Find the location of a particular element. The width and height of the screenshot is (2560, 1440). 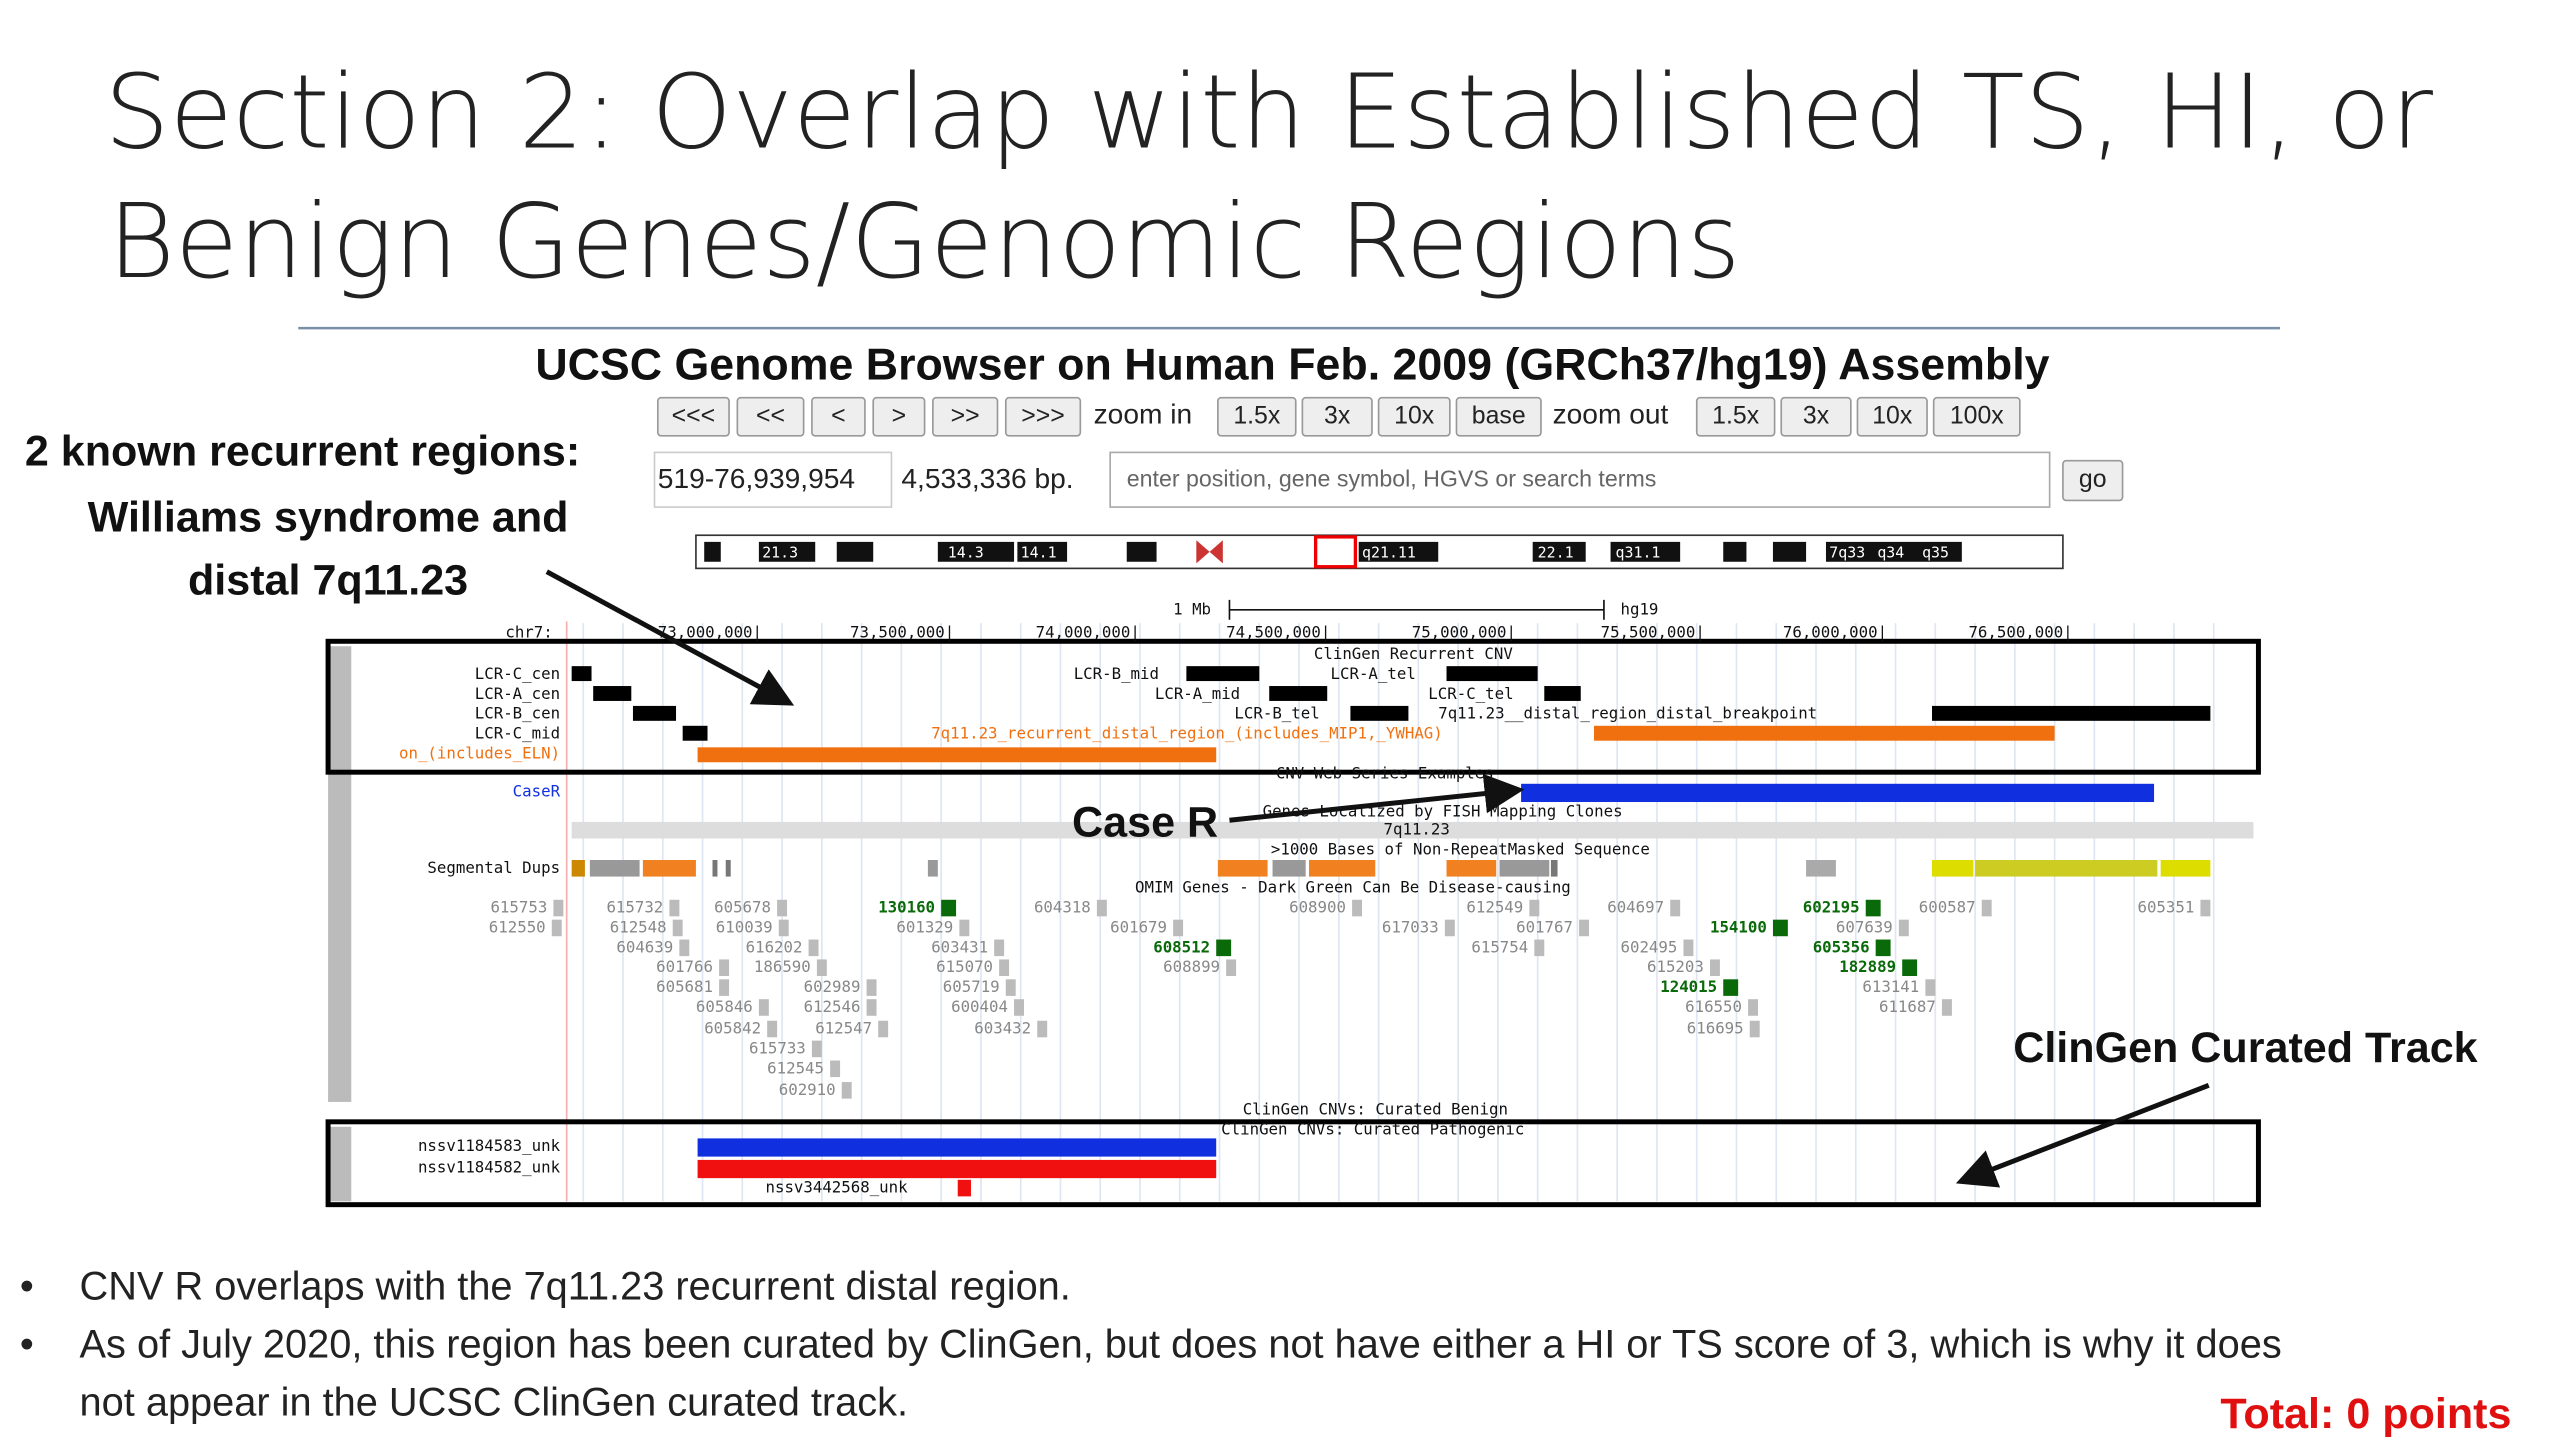

omim-gene: 602495 is located at coordinates (1649, 946).